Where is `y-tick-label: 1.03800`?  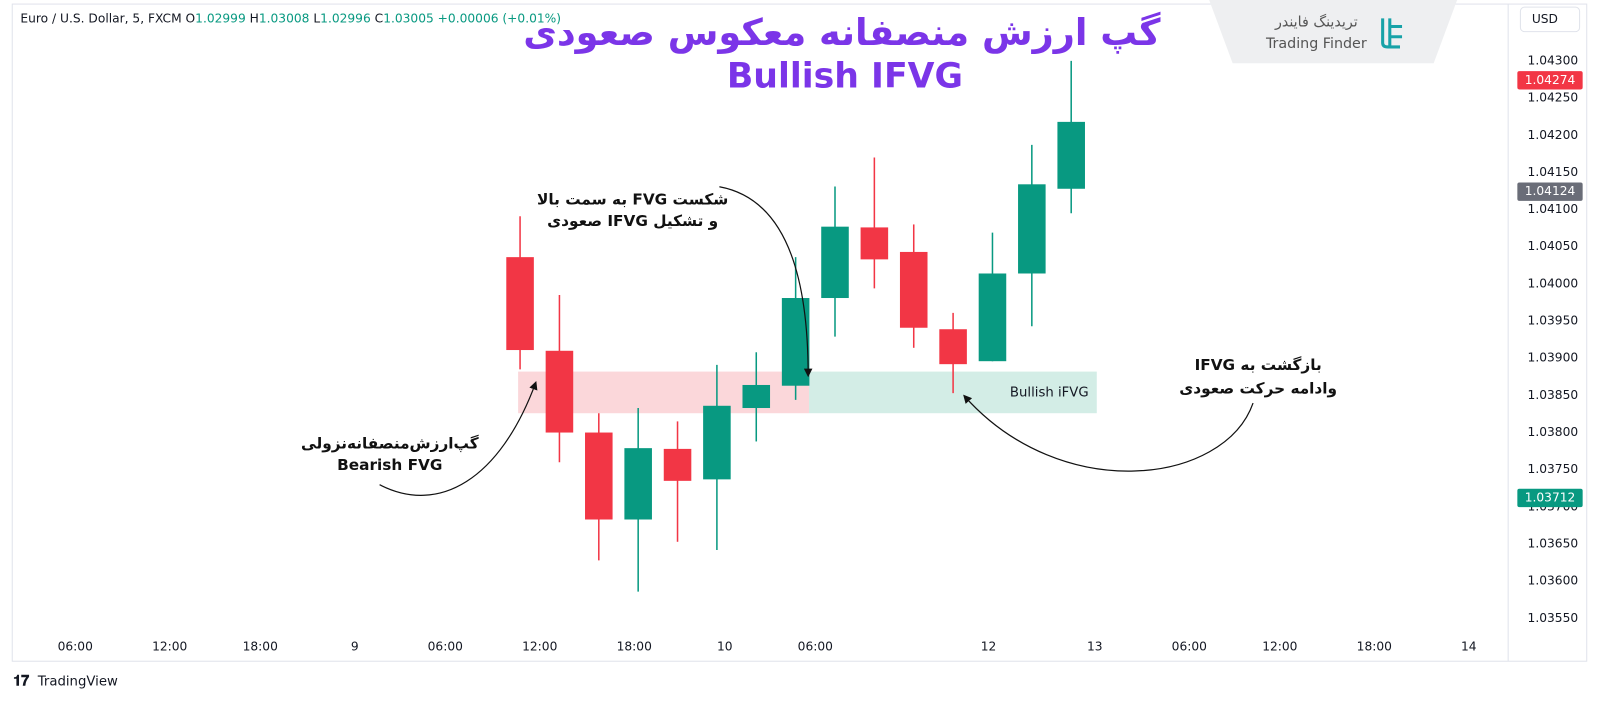
y-tick-label: 1.03800 is located at coordinates (1553, 432).